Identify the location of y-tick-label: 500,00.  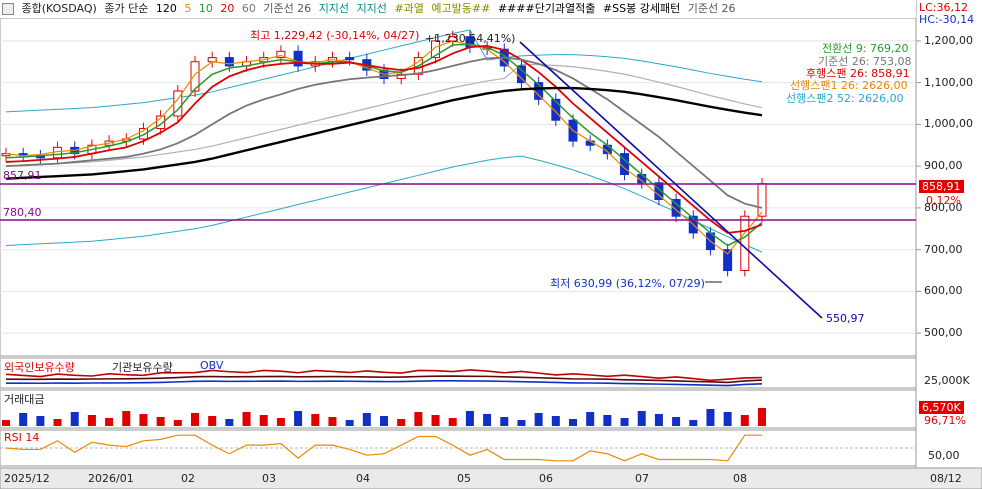
(943, 333).